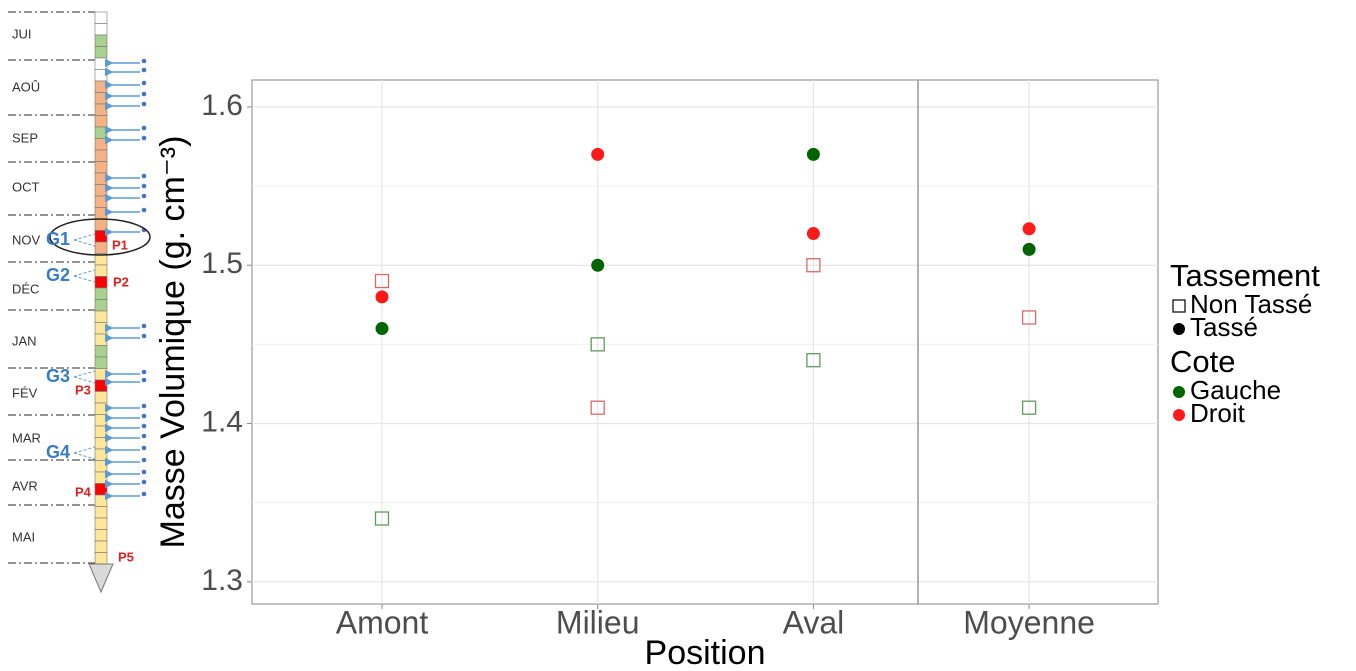 This screenshot has width=1356, height=671. What do you see at coordinates (58, 452) in the screenshot?
I see `group-label: G4` at bounding box center [58, 452].